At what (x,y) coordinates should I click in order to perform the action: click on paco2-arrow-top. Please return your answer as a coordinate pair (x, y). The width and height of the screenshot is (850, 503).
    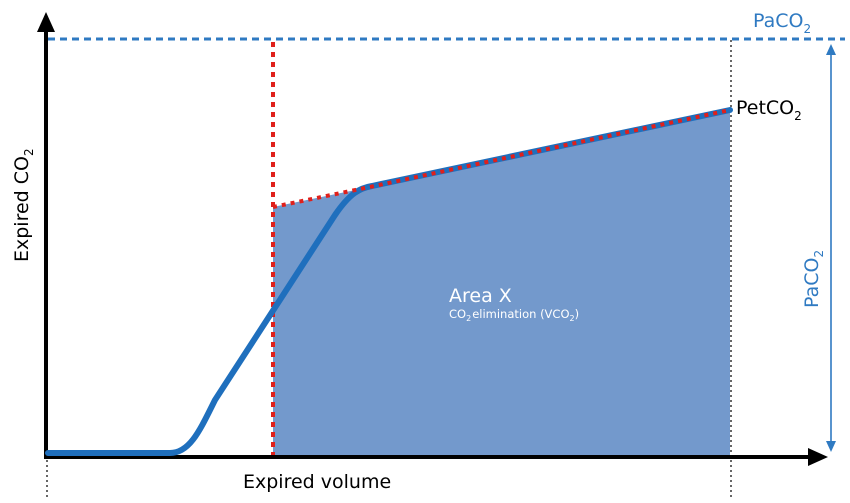
    Looking at the image, I should click on (831, 49).